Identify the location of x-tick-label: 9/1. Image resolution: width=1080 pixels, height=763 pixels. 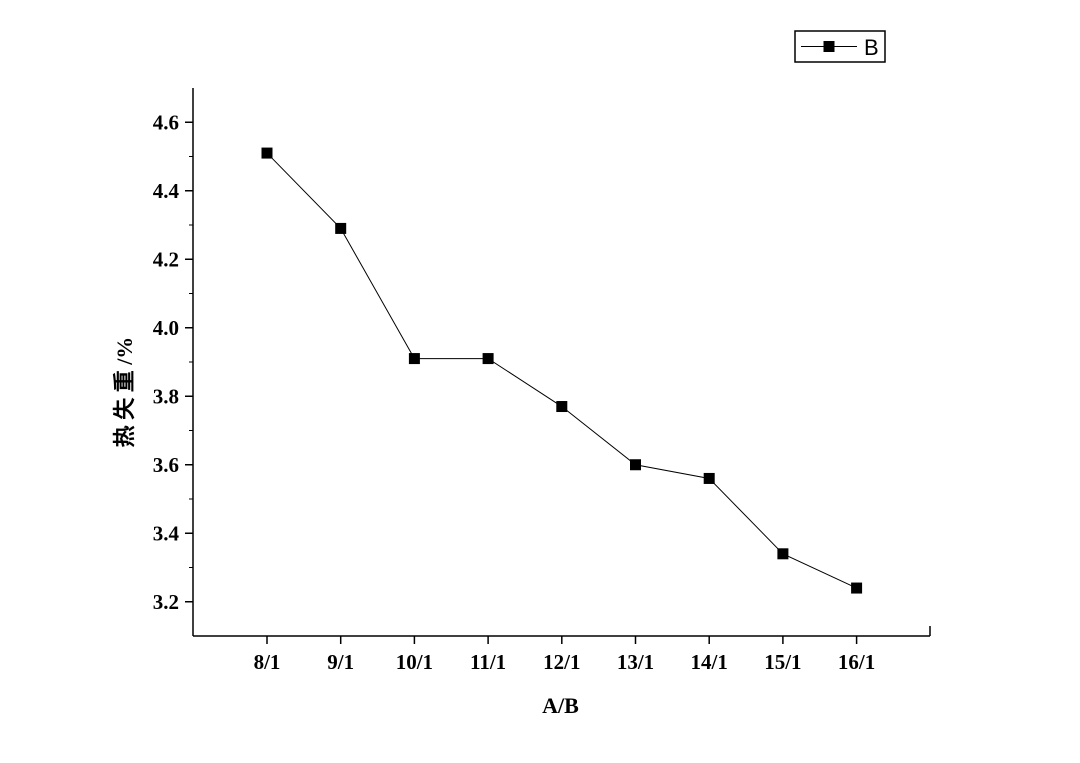
(340, 662).